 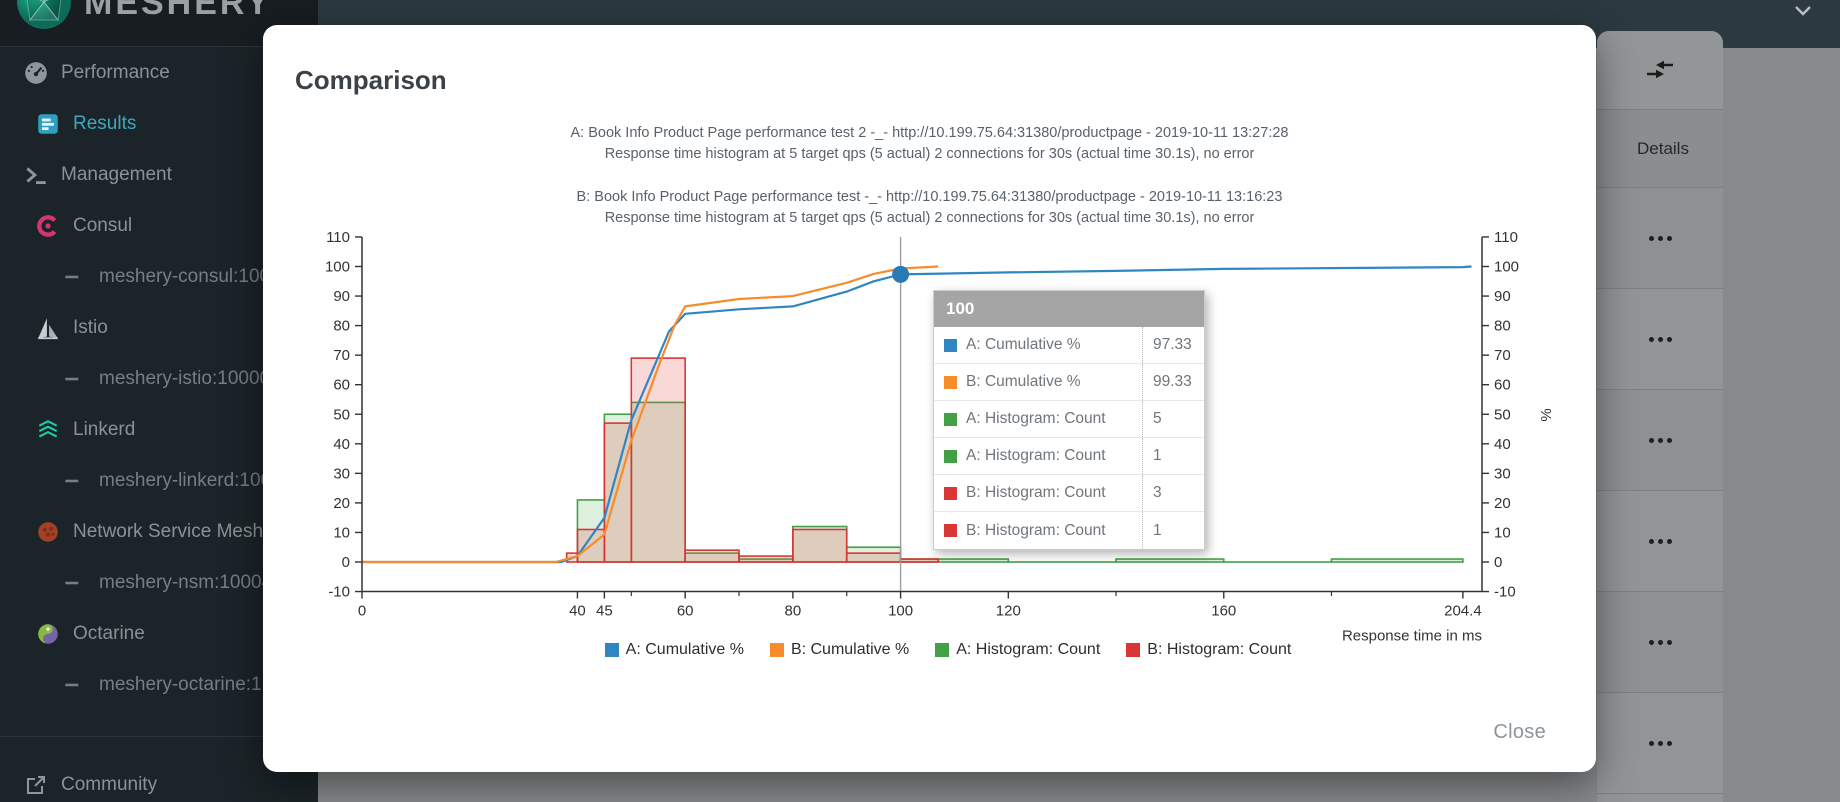 What do you see at coordinates (674, 650) in the screenshot?
I see `legend-item-a-cumulative-: A: Cumulative %` at bounding box center [674, 650].